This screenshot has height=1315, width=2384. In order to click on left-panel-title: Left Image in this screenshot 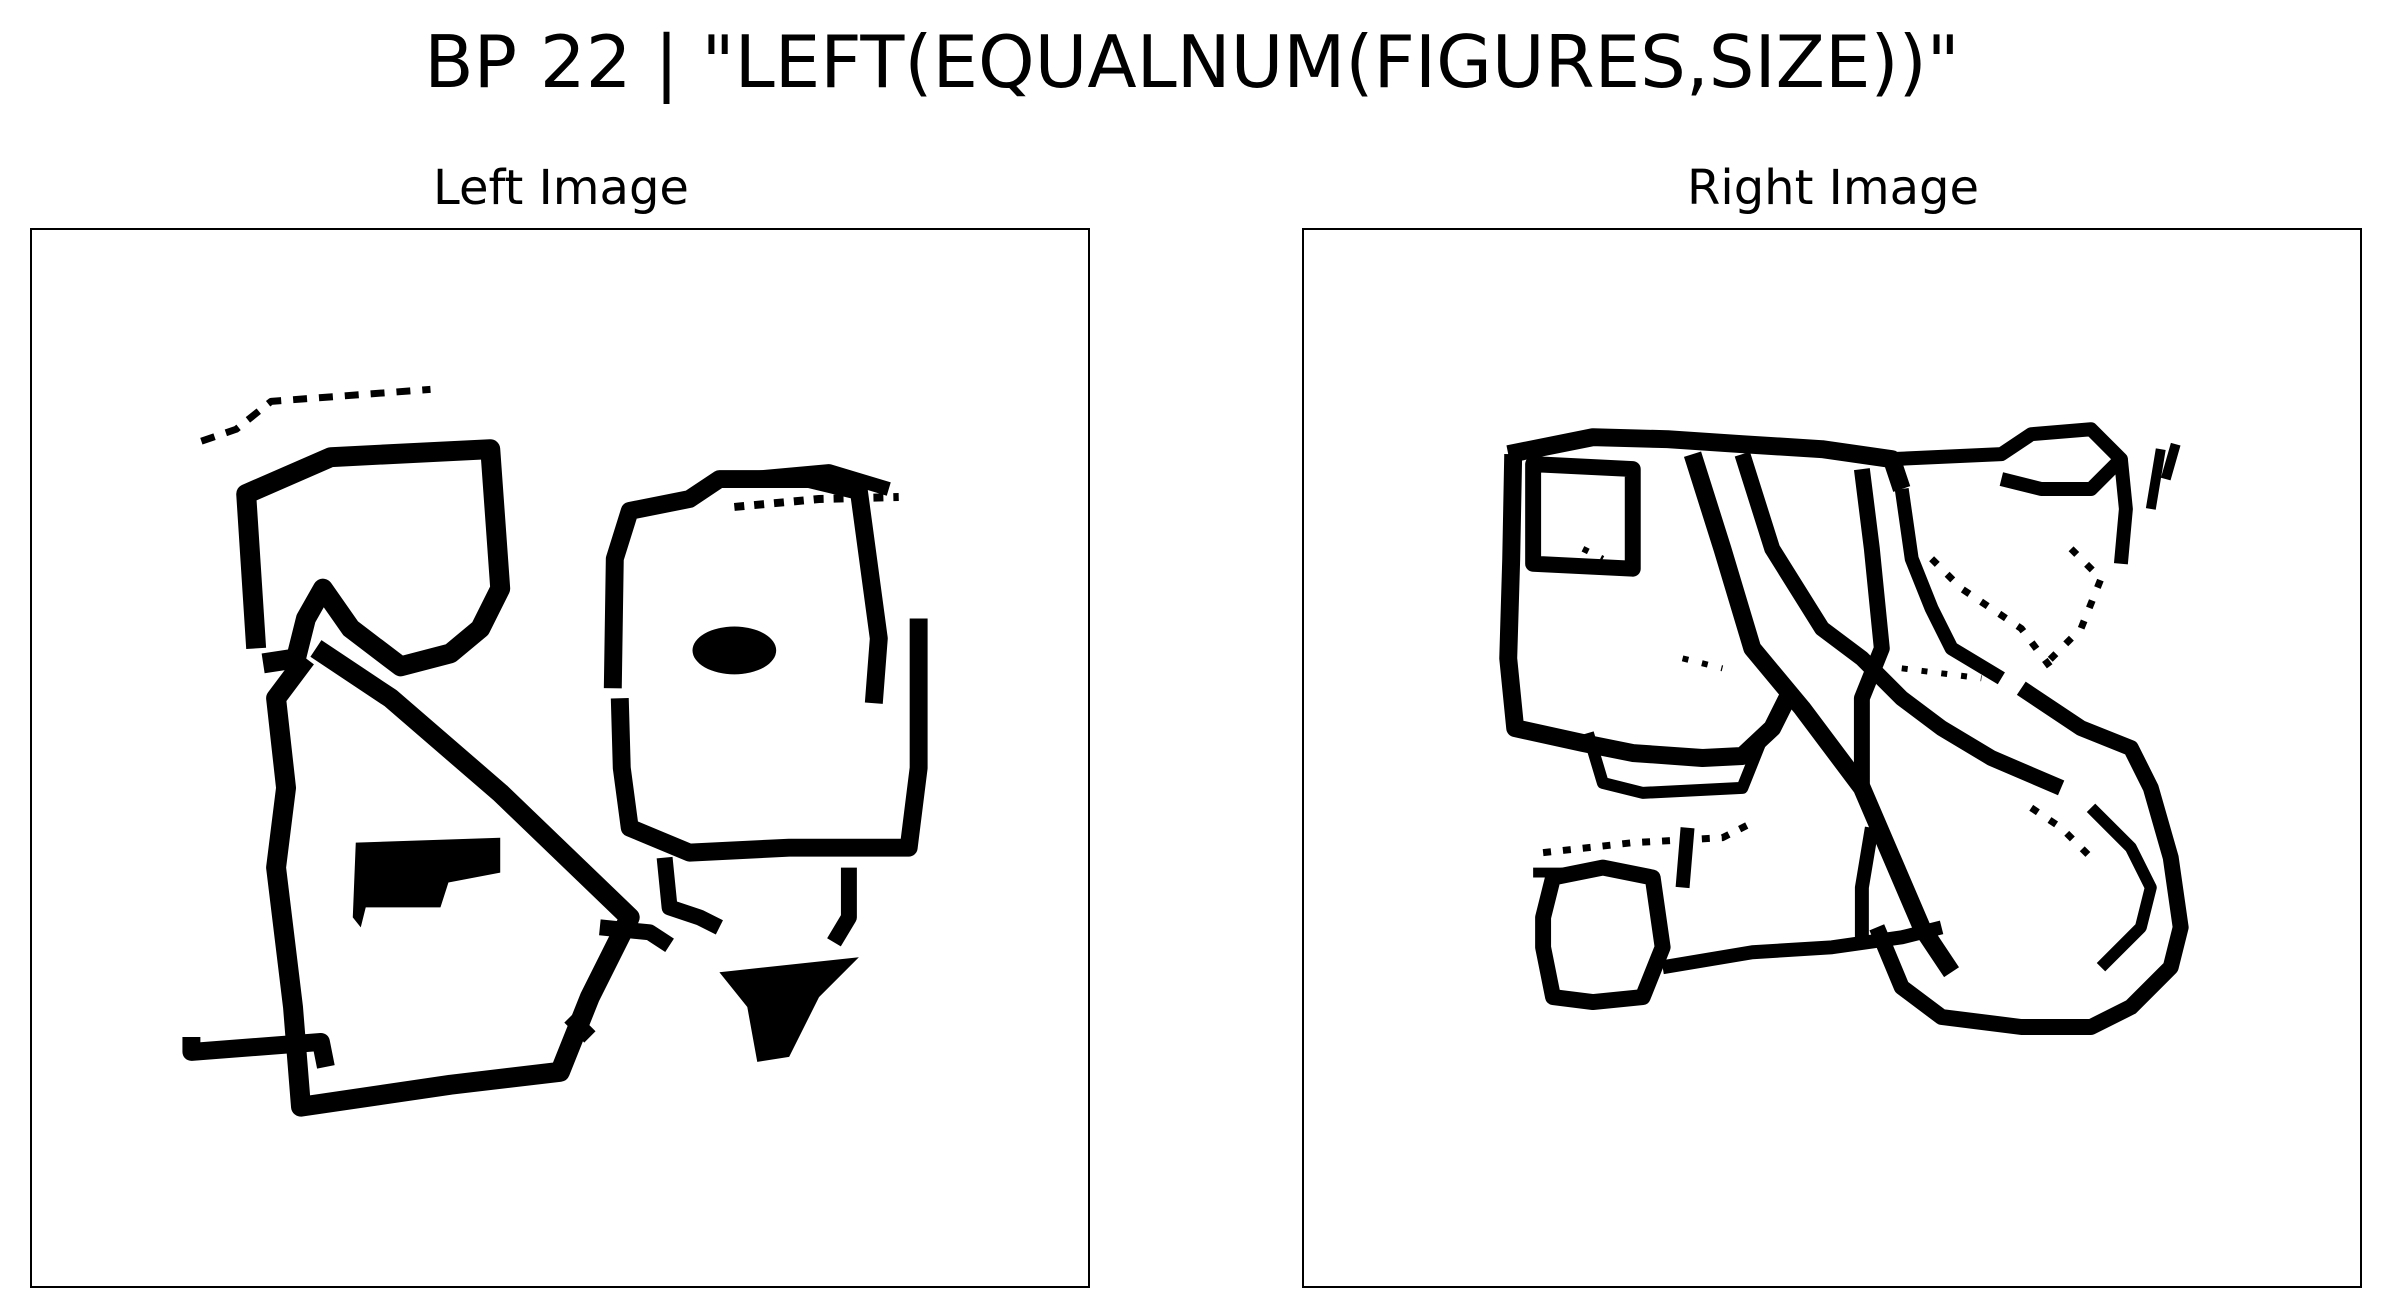, I will do `click(561, 188)`.